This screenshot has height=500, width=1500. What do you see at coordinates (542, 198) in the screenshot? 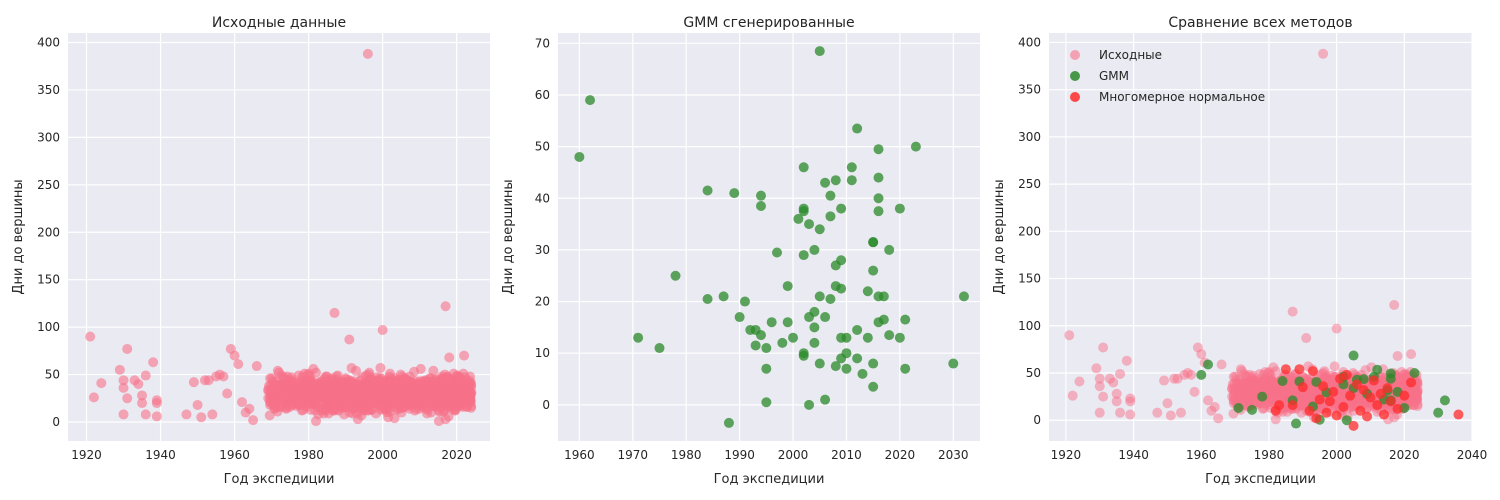
I see `y-tick-label: 40` at bounding box center [542, 198].